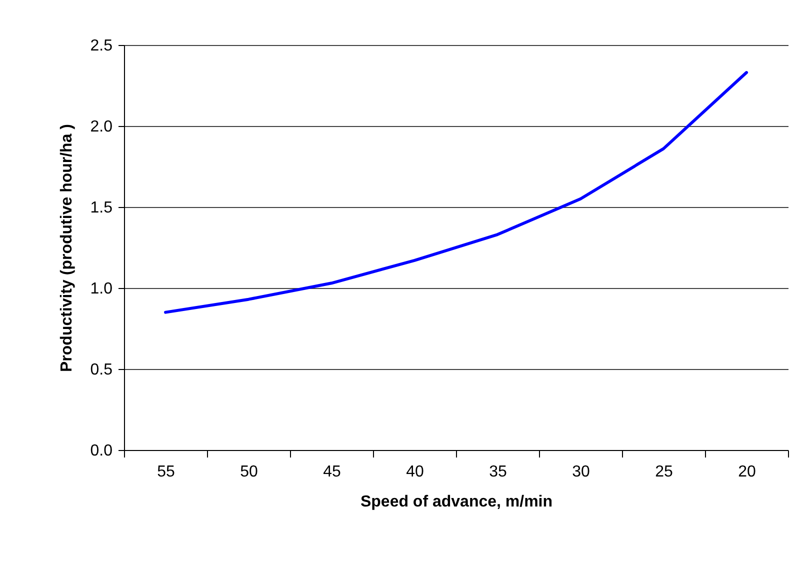  What do you see at coordinates (456, 502) in the screenshot?
I see `x-axis-title: Speed of advance, m/min` at bounding box center [456, 502].